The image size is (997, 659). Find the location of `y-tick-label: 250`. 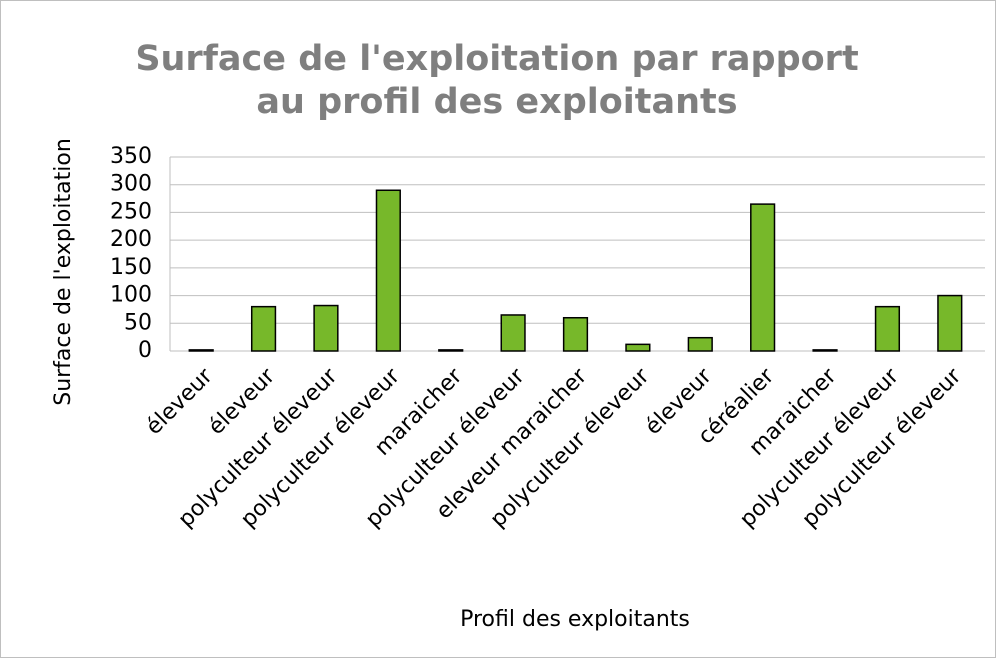

y-tick-label: 250 is located at coordinates (131, 211).